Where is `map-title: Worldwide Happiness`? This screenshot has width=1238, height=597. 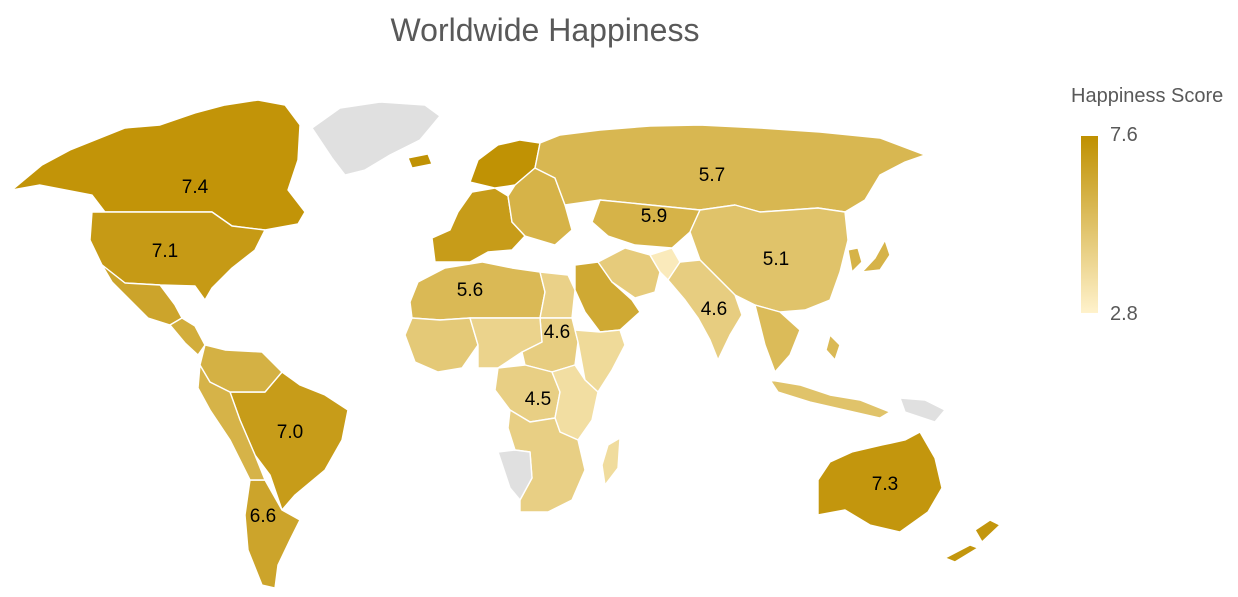 map-title: Worldwide Happiness is located at coordinates (545, 30).